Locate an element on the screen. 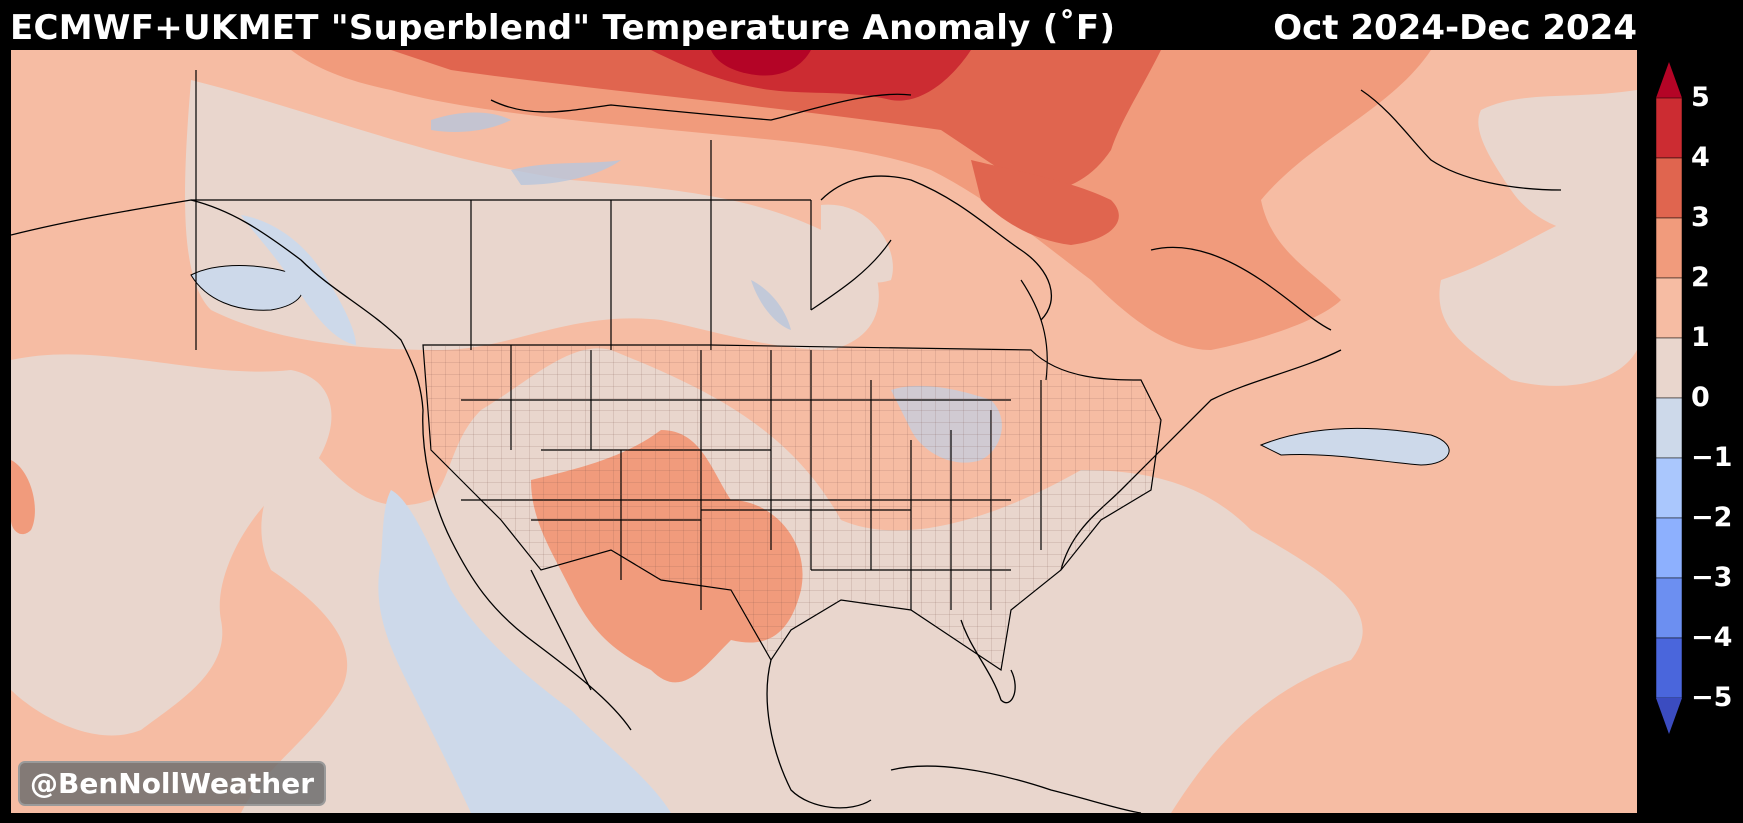 The height and width of the screenshot is (823, 1743). colorbar is located at coordinates (1669, 398).